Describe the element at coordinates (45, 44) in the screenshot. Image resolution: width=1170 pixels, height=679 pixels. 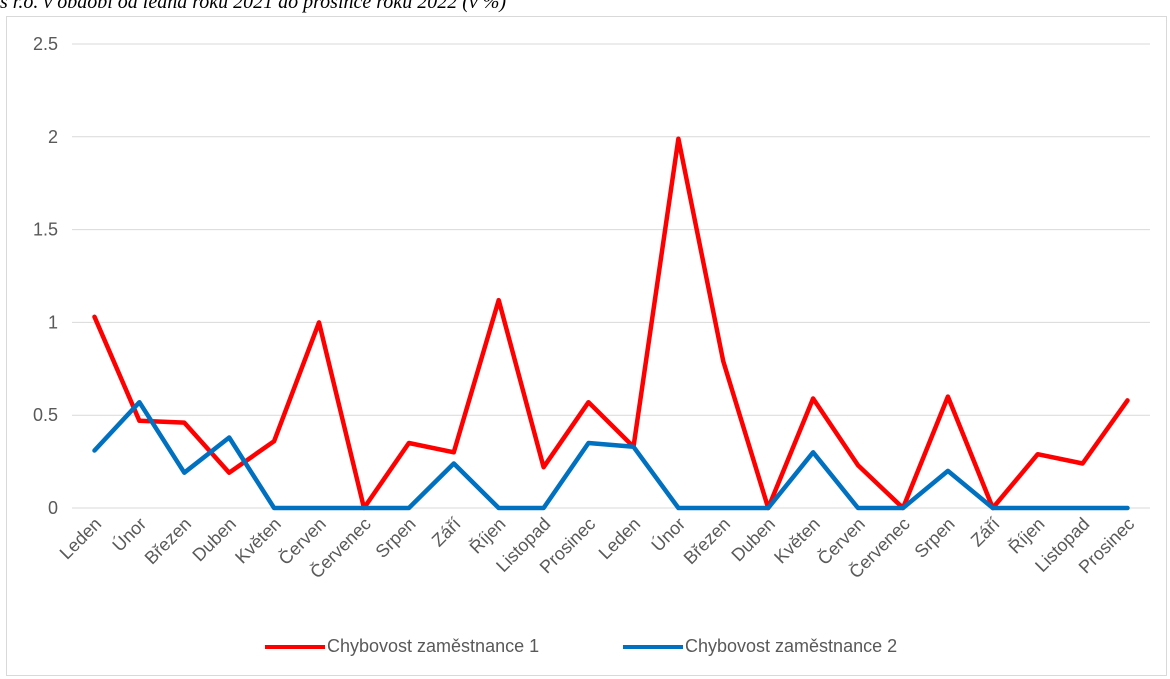
I see `y-tick-label: 2.5` at that location.